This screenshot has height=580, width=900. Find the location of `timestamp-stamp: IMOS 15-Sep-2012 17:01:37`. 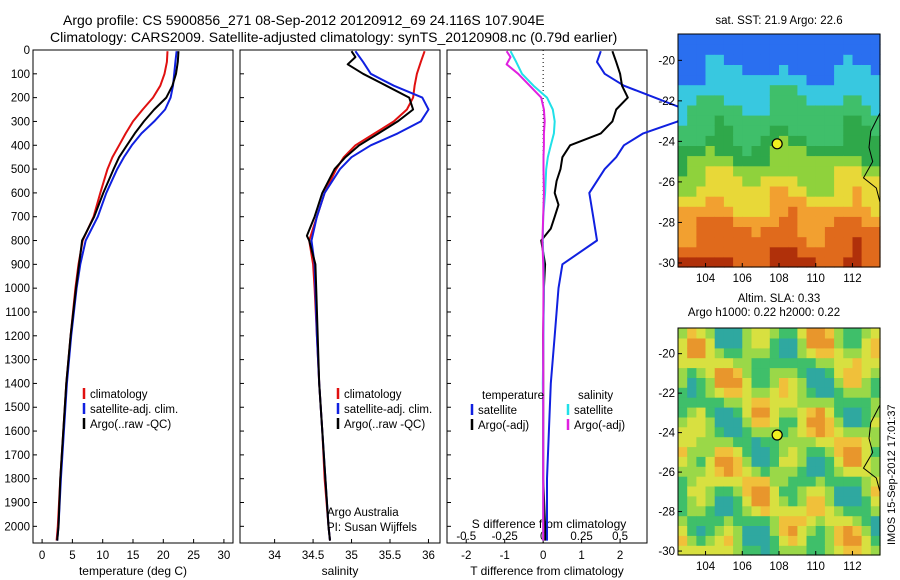

timestamp-stamp: IMOS 15-Sep-2012 17:01:37 is located at coordinates (892, 474).